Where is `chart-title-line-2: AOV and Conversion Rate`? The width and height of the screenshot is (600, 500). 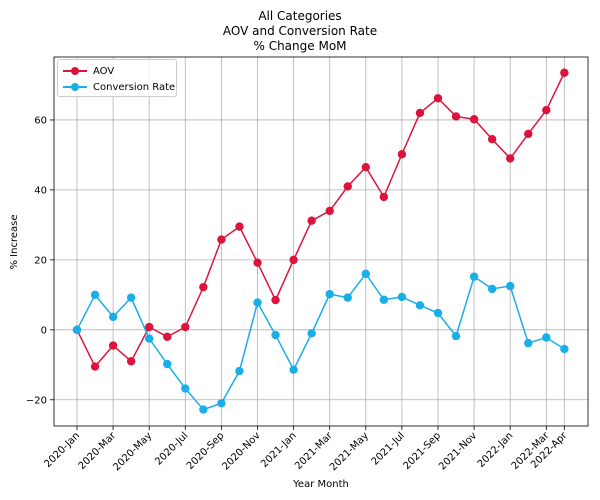
chart-title-line-2: AOV and Conversion Rate is located at coordinates (300, 31).